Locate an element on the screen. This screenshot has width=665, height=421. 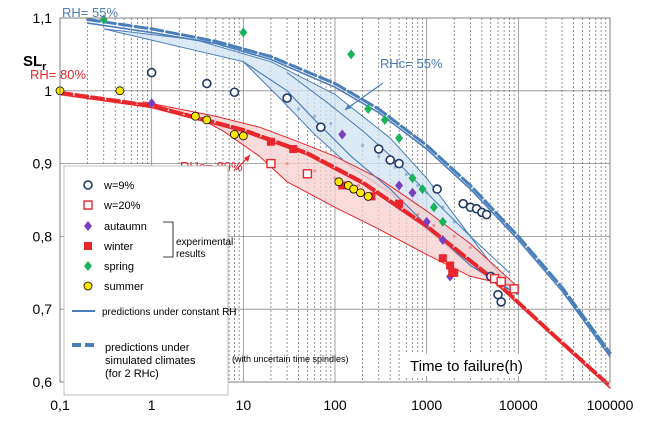
x-axis-label: Time to failure(h) is located at coordinates (466, 366).